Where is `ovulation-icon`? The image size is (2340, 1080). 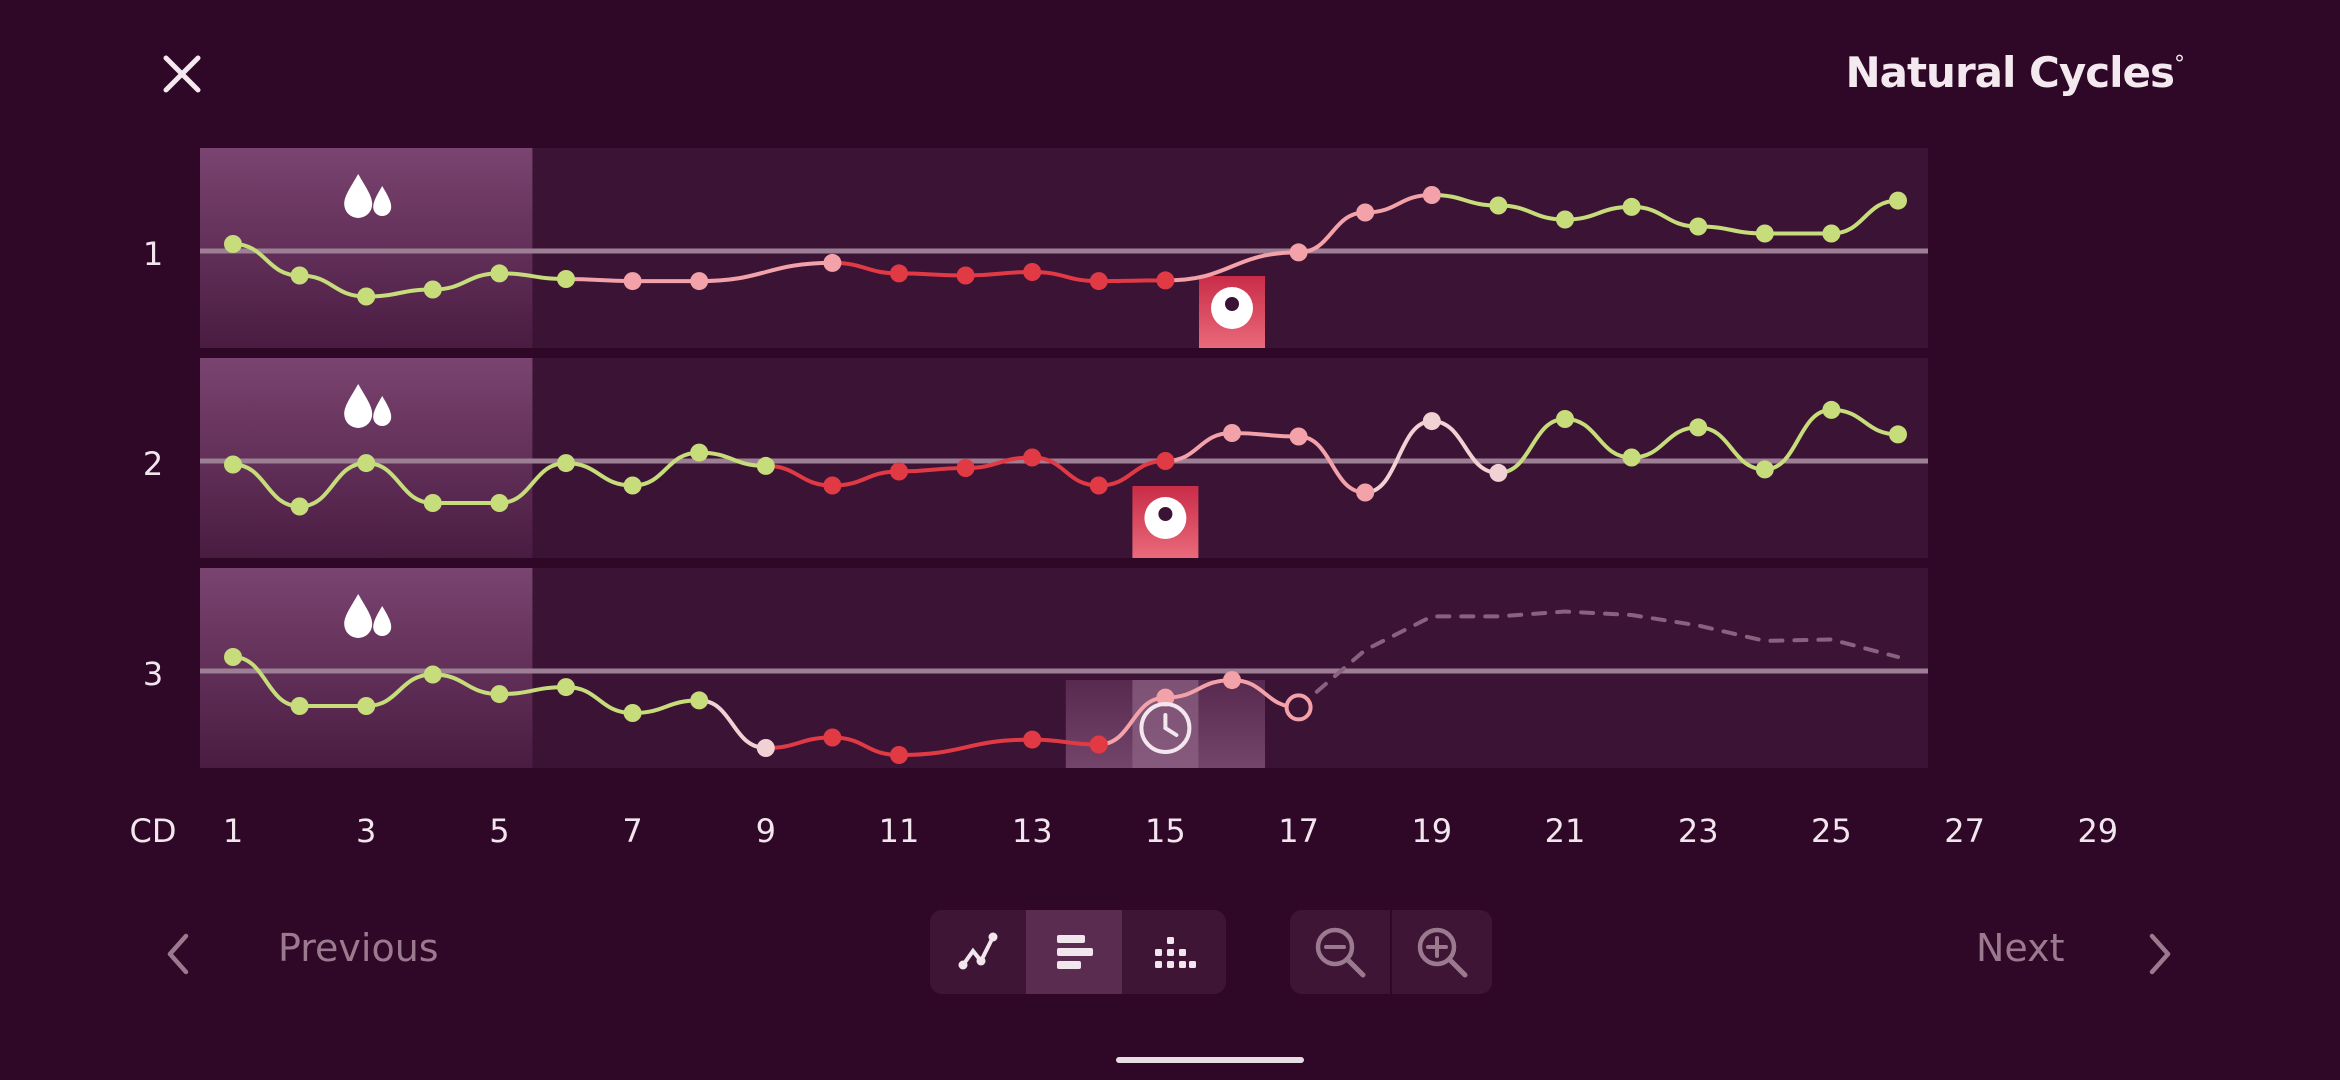 ovulation-icon is located at coordinates (1165, 518).